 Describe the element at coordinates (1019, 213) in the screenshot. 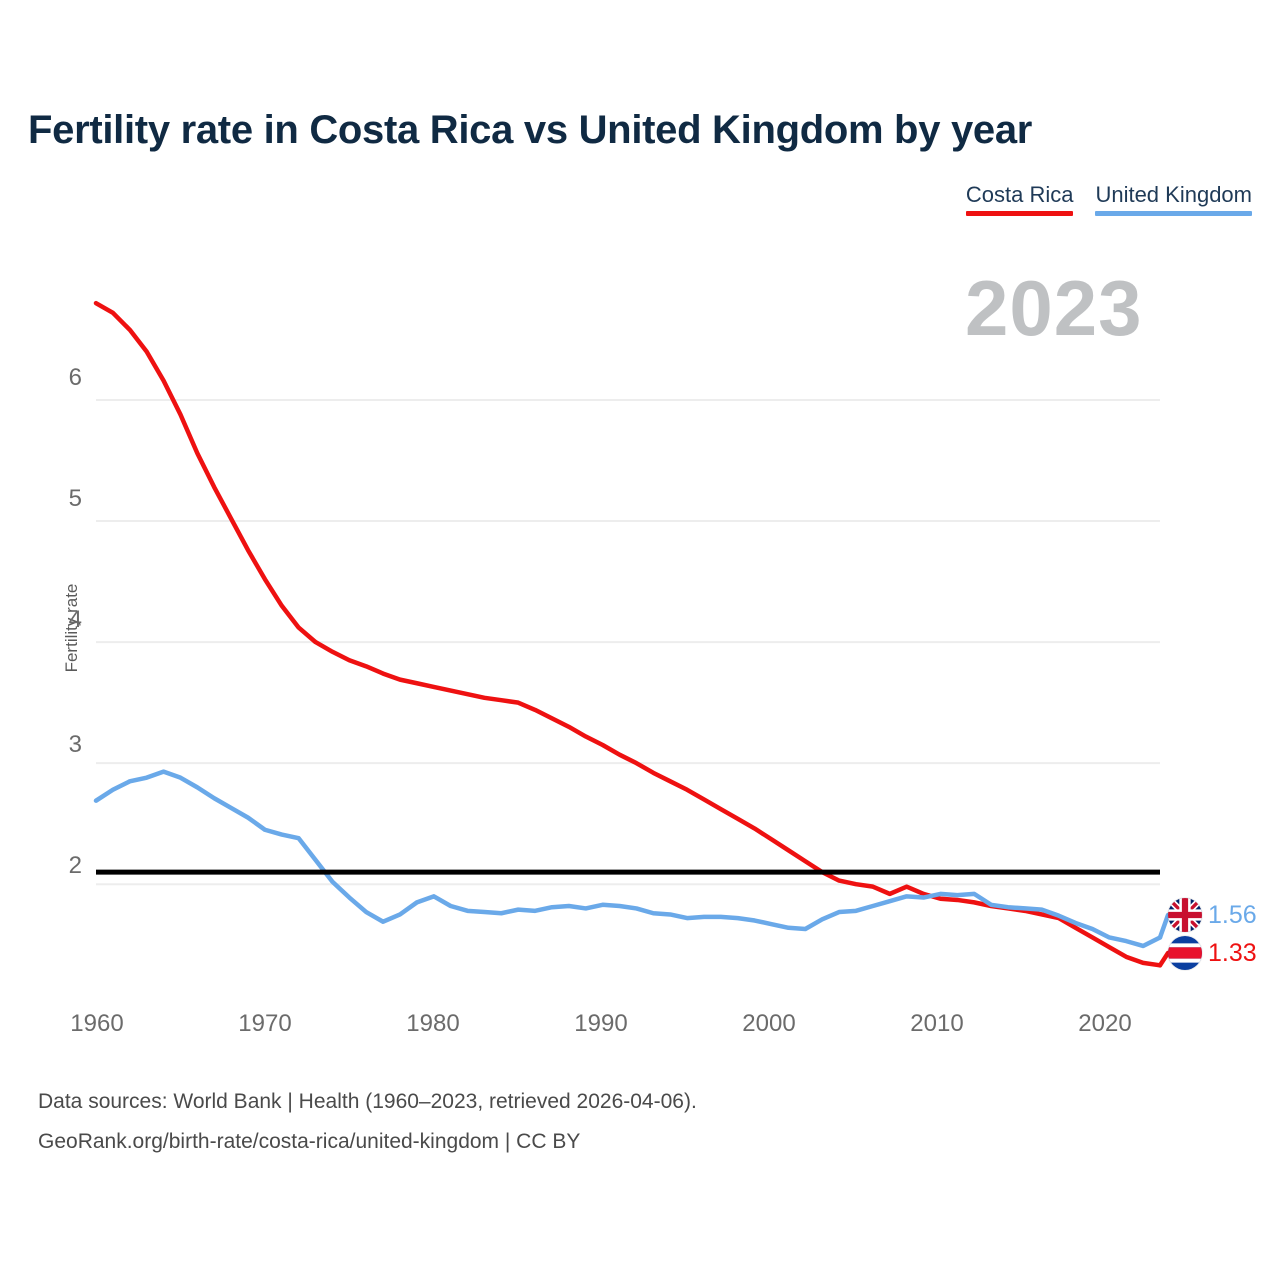

I see `legend-swatch-costa-rica` at that location.